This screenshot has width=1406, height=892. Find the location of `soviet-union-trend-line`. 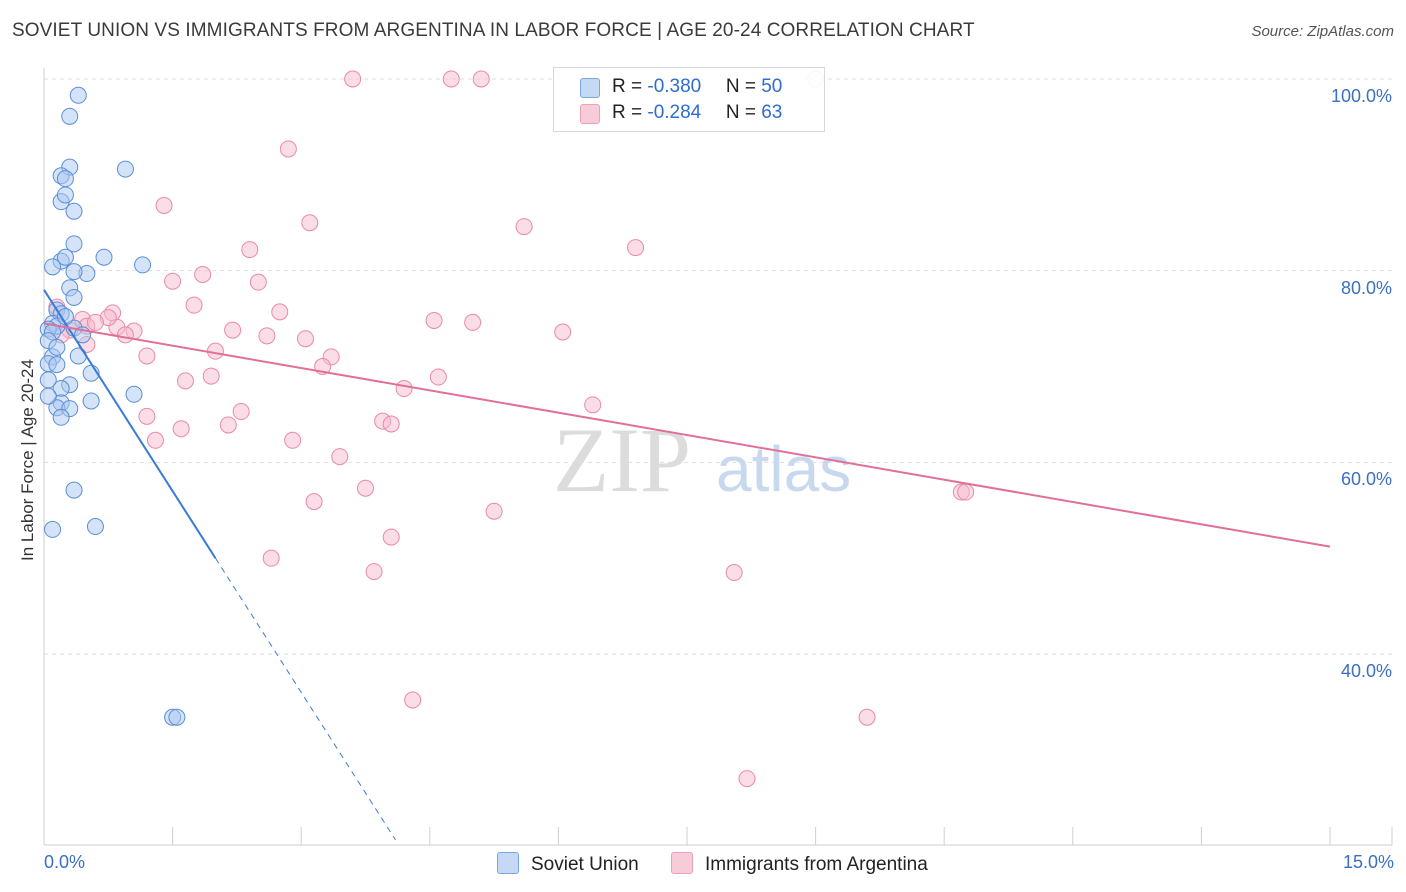

soviet-union-trend-line is located at coordinates (130, 424).